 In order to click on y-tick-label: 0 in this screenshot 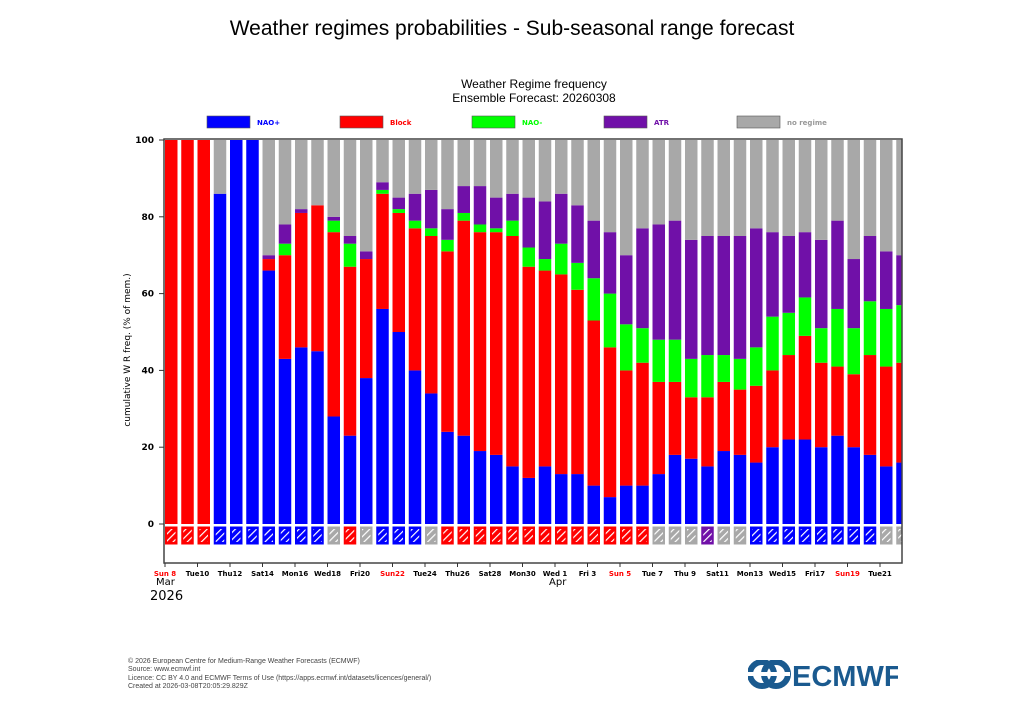, I will do `click(151, 525)`.